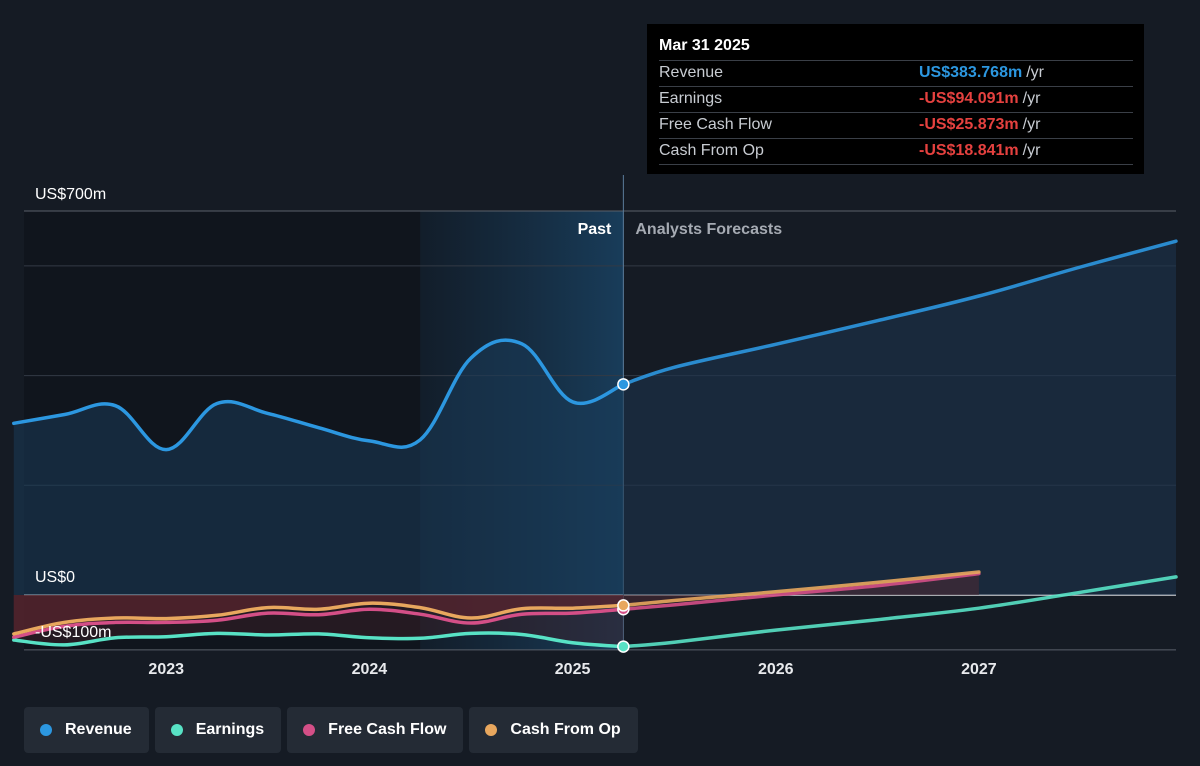  Describe the element at coordinates (73, 632) in the screenshot. I see `y-axis-label-bottom: -US$100m` at that location.